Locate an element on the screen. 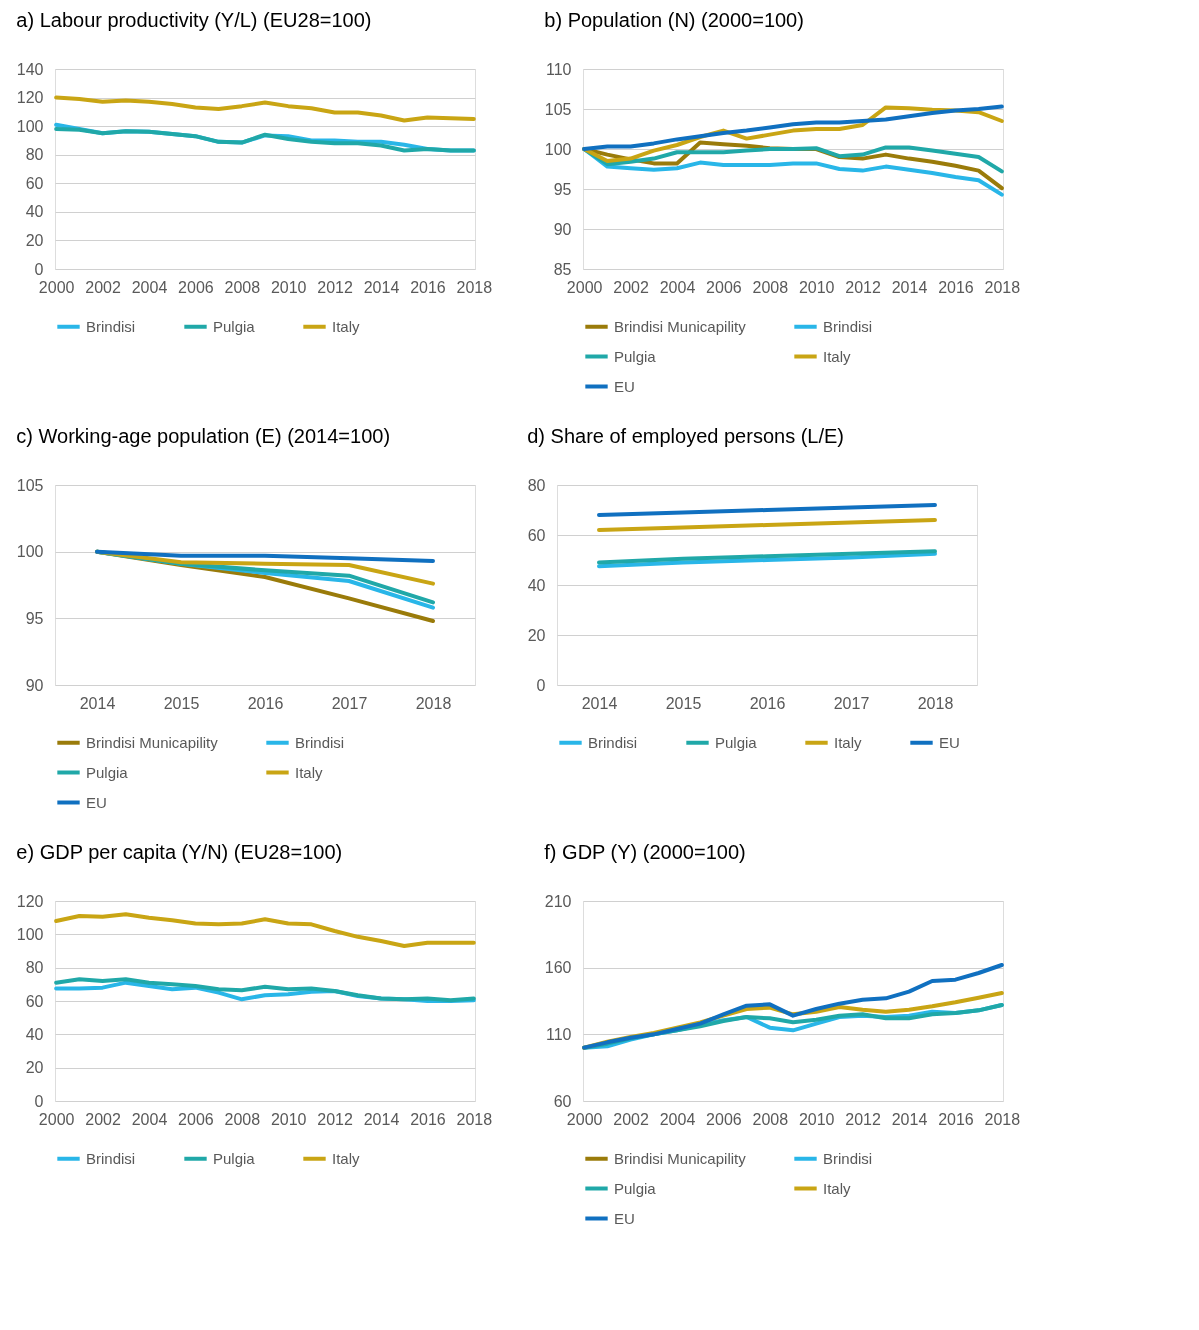 This screenshot has width=1199, height=1330. chart-title: a) Labour productivity (Y/L) (EU28=100) is located at coordinates (194, 20).